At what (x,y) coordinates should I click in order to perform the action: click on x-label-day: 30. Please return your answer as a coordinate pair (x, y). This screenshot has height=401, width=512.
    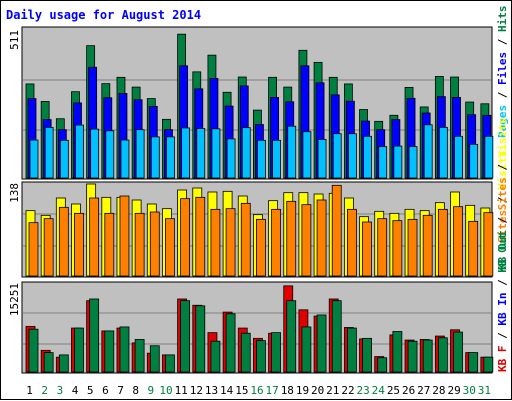
    Looking at the image, I should click on (469, 390).